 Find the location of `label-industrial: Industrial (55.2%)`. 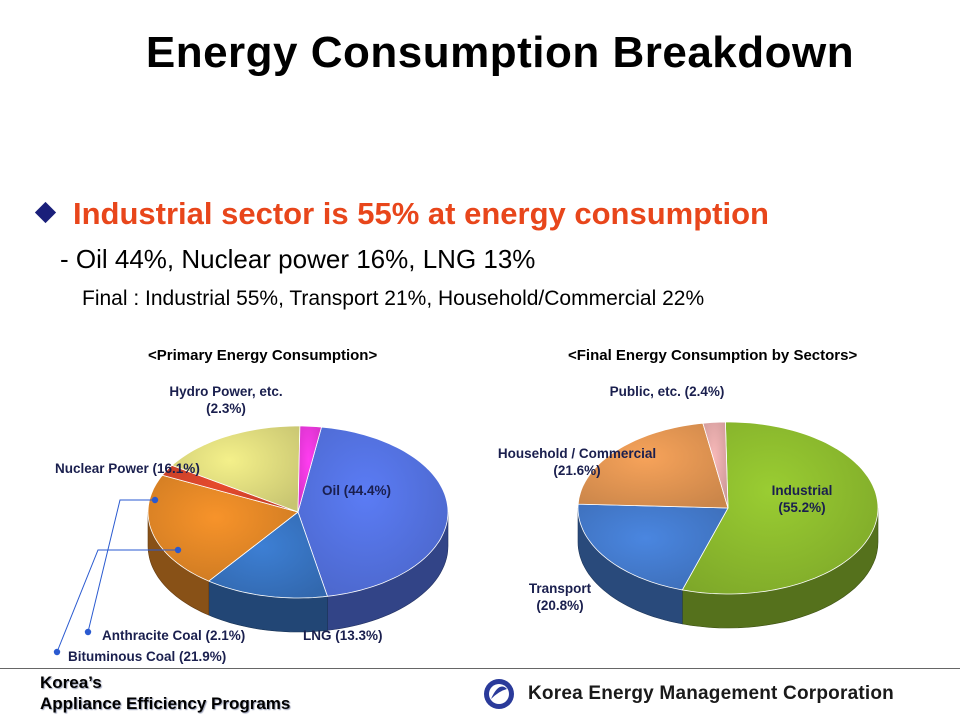

label-industrial: Industrial (55.2%) is located at coordinates (802, 499).